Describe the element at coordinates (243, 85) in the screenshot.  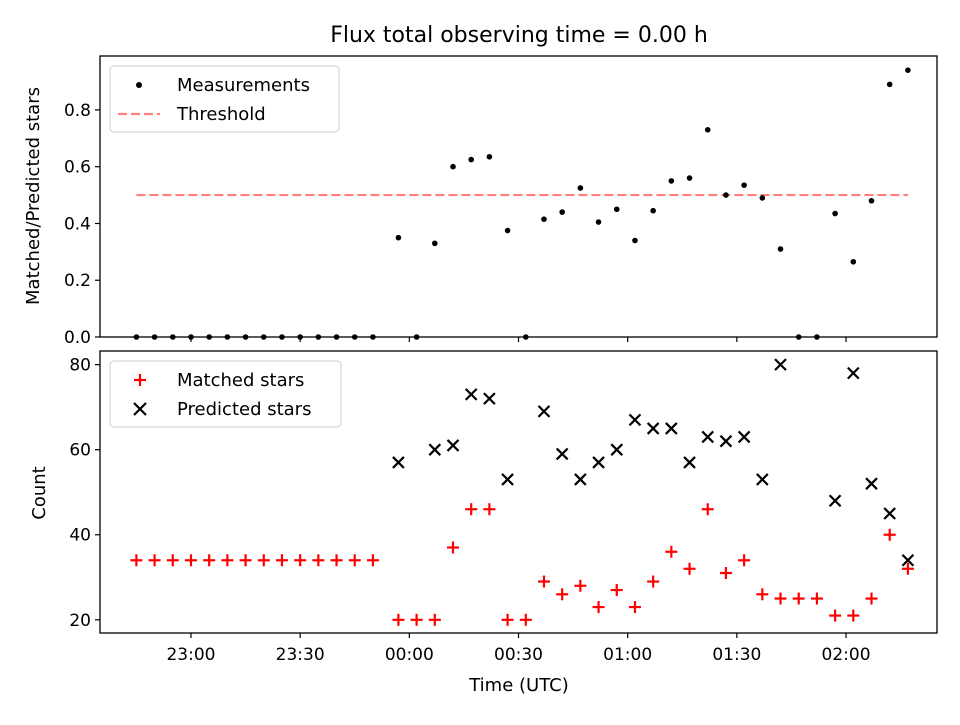
I see `legend-measurements-label: Measurements` at that location.